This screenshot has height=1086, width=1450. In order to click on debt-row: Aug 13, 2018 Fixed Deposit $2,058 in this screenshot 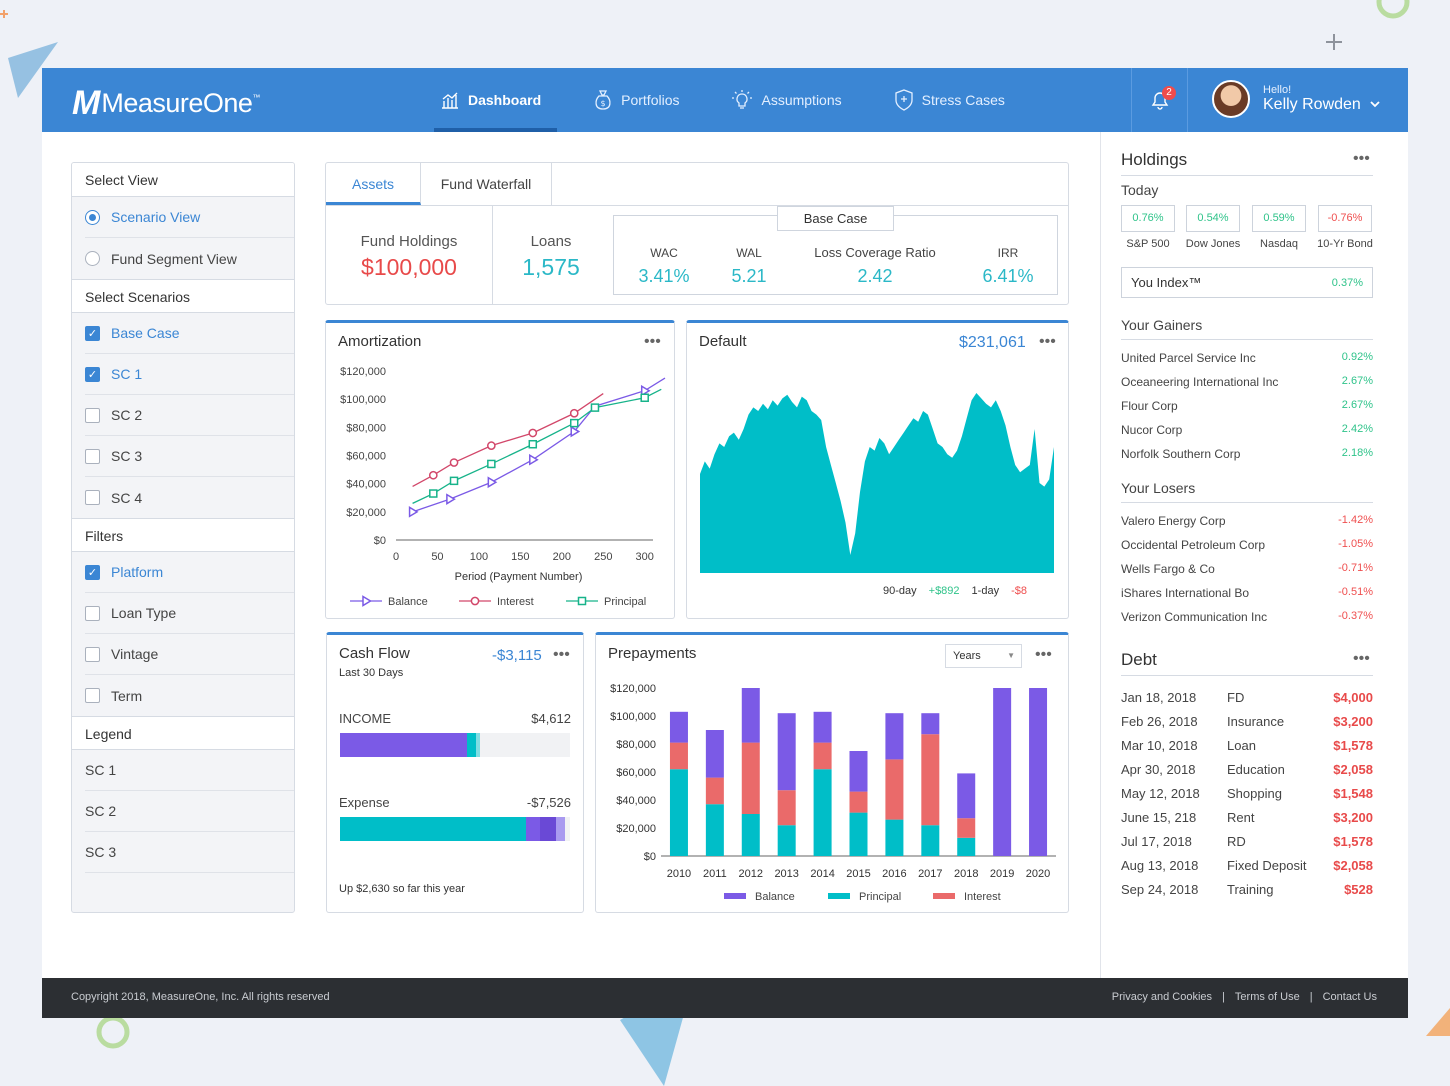, I will do `click(1247, 865)`.